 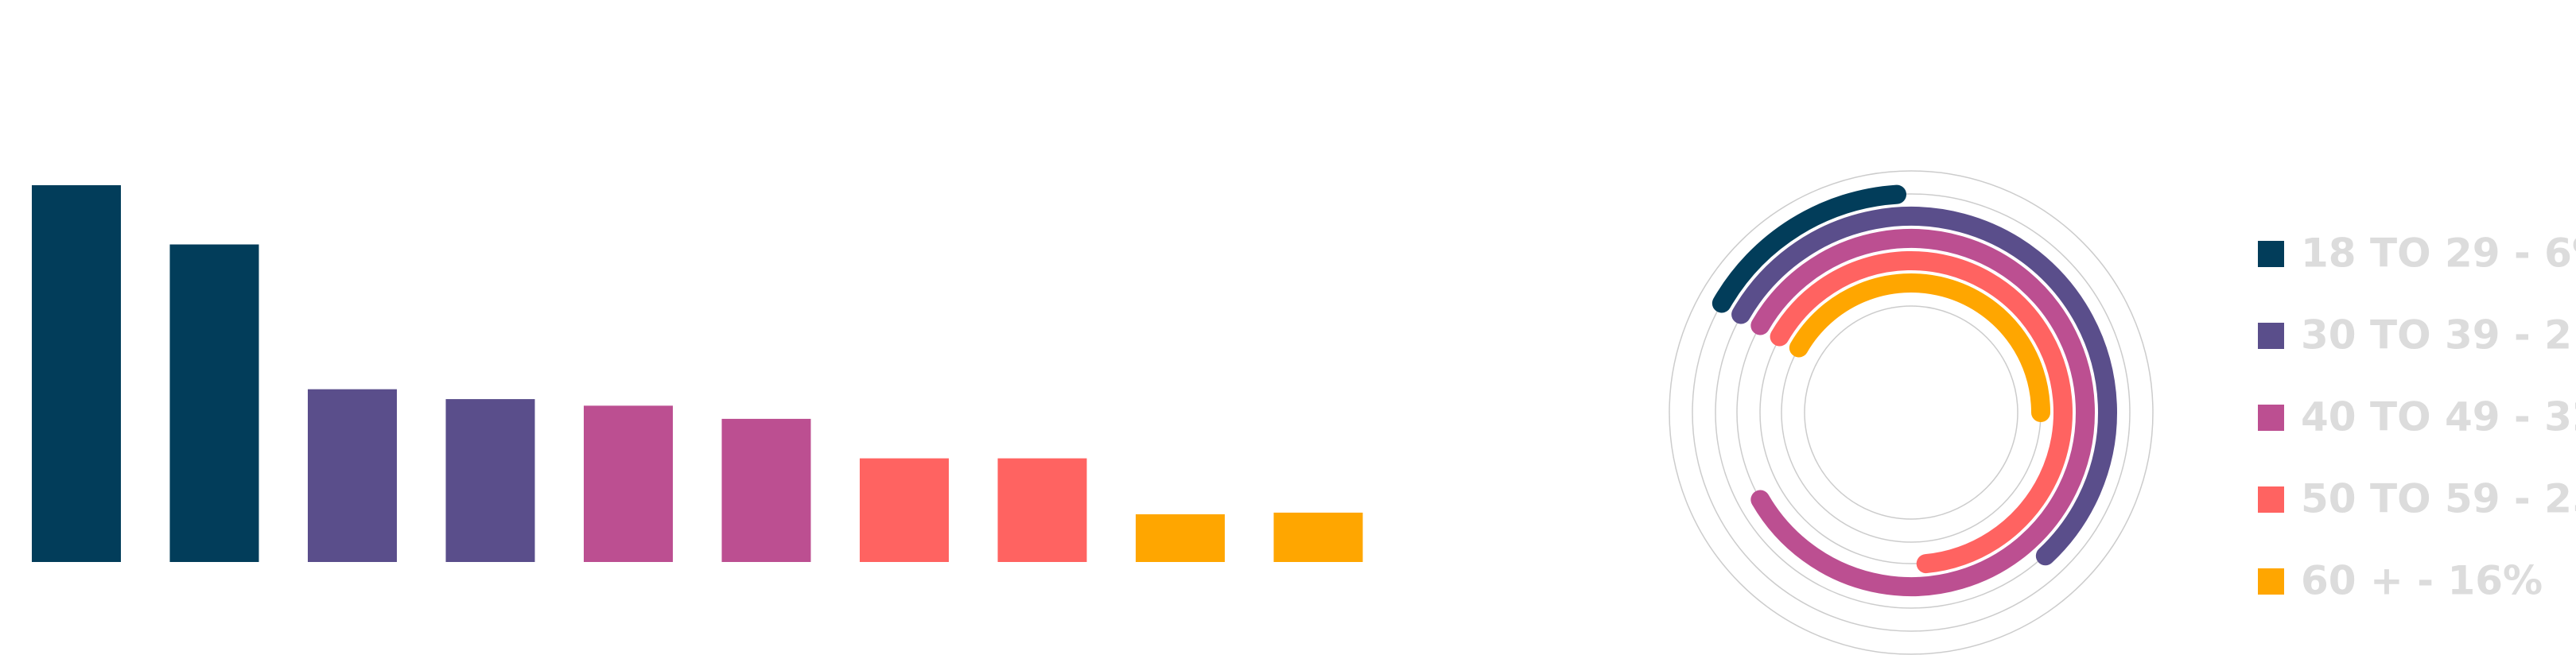 What do you see at coordinates (2438, 417) in the screenshot?
I see `legend-label: 40 TO 49 - 32%` at bounding box center [2438, 417].